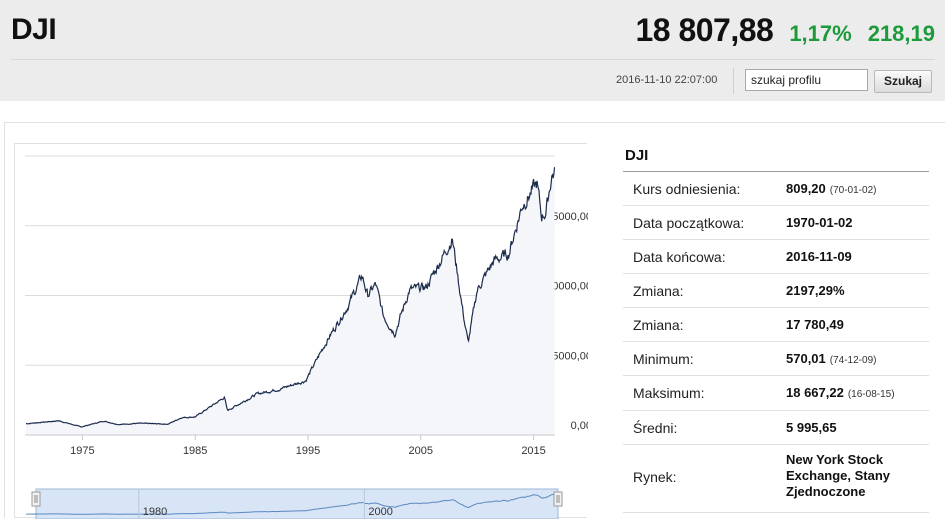 The image size is (945, 519). I want to click on stats-value: 17 780,49, so click(815, 324).